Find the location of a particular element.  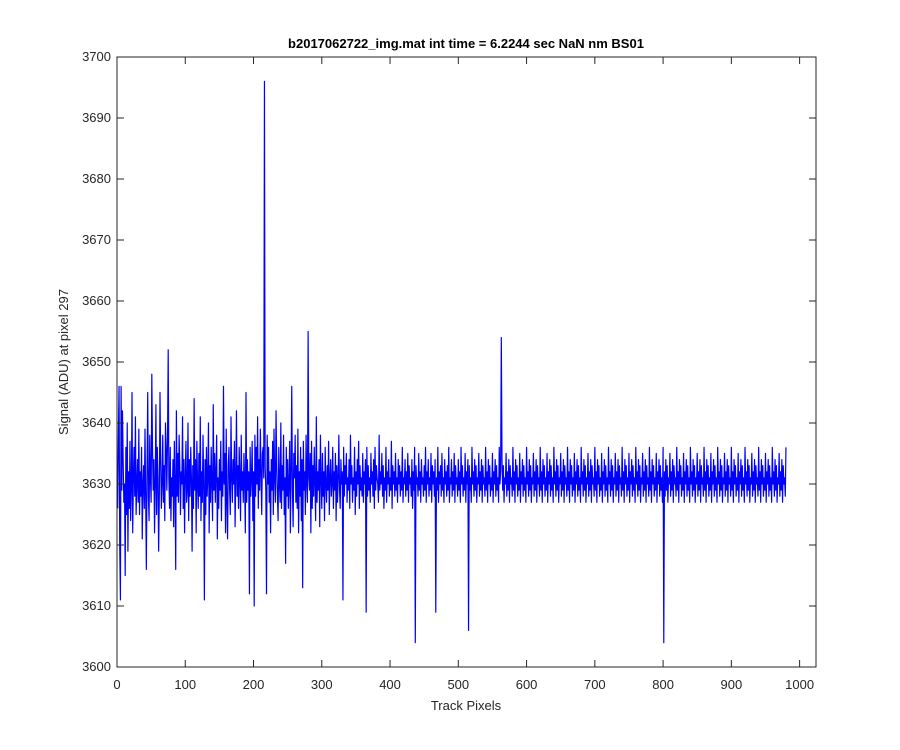

y-tick-label: 3690 is located at coordinates (96, 117).